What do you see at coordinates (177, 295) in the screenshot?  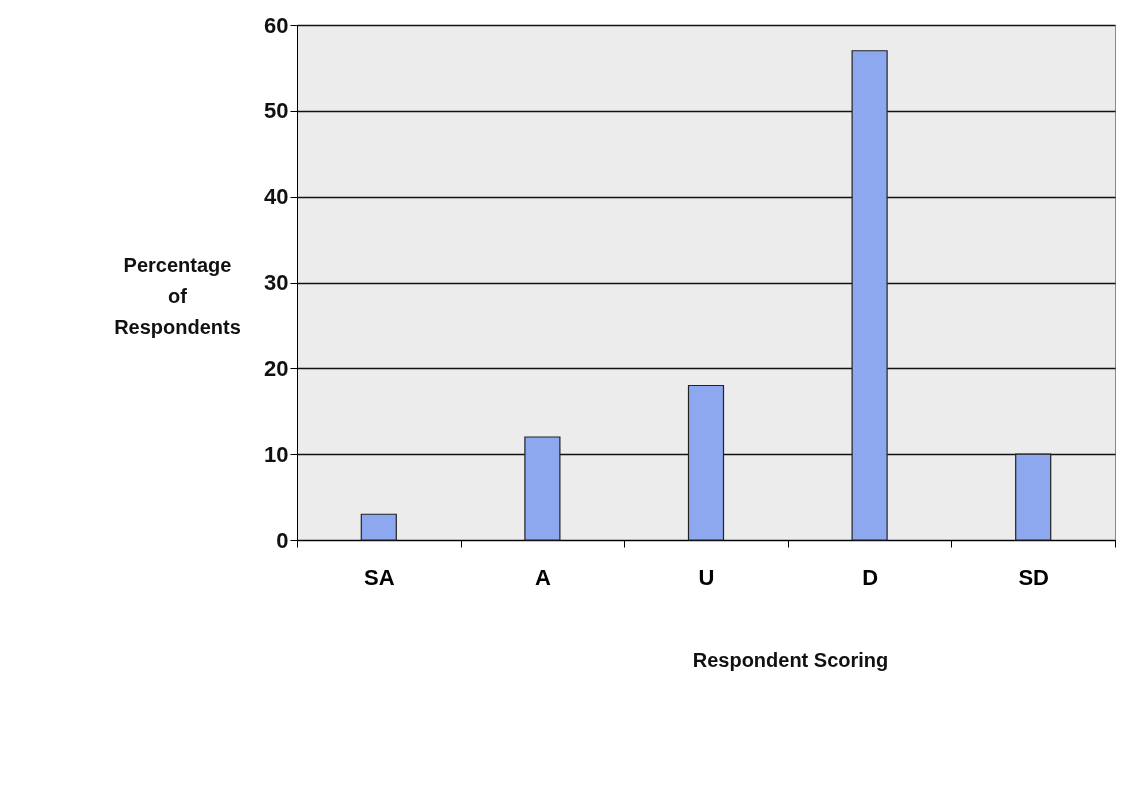 I see `y-axis-title: Percentage of Respondents` at bounding box center [177, 295].